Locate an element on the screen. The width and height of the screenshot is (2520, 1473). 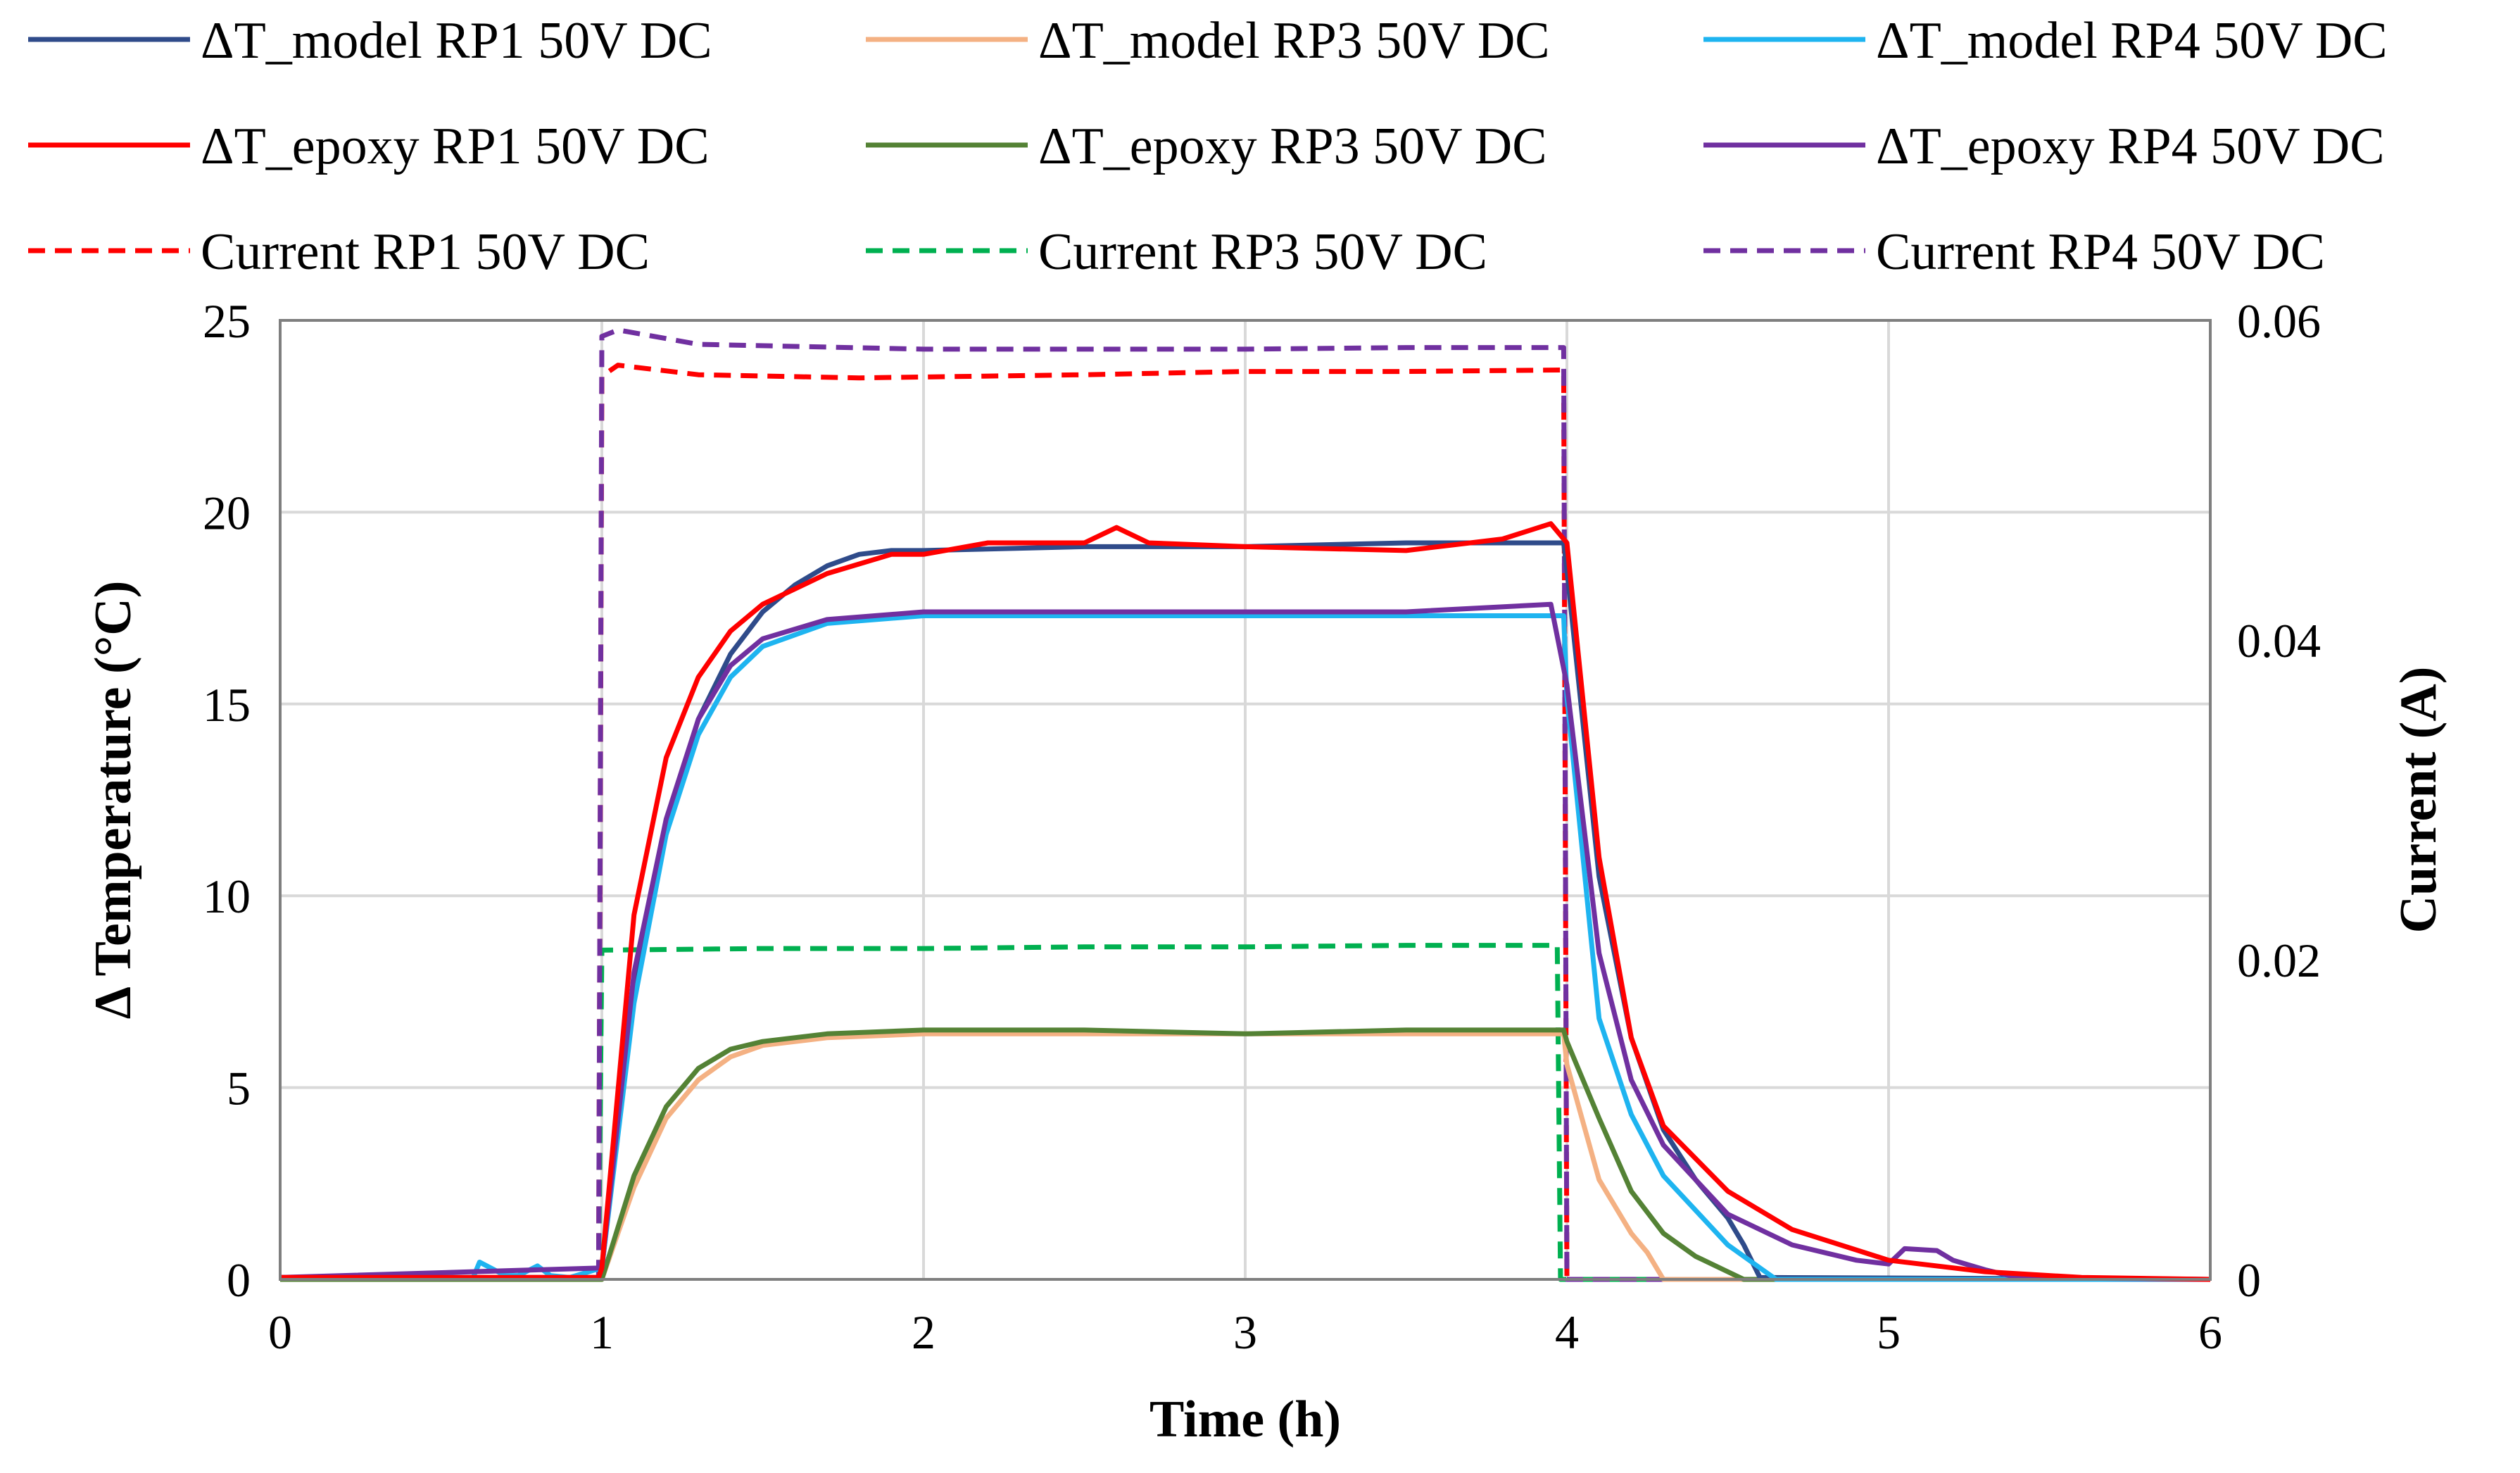
x-tick-label: 1 is located at coordinates (602, 1332).